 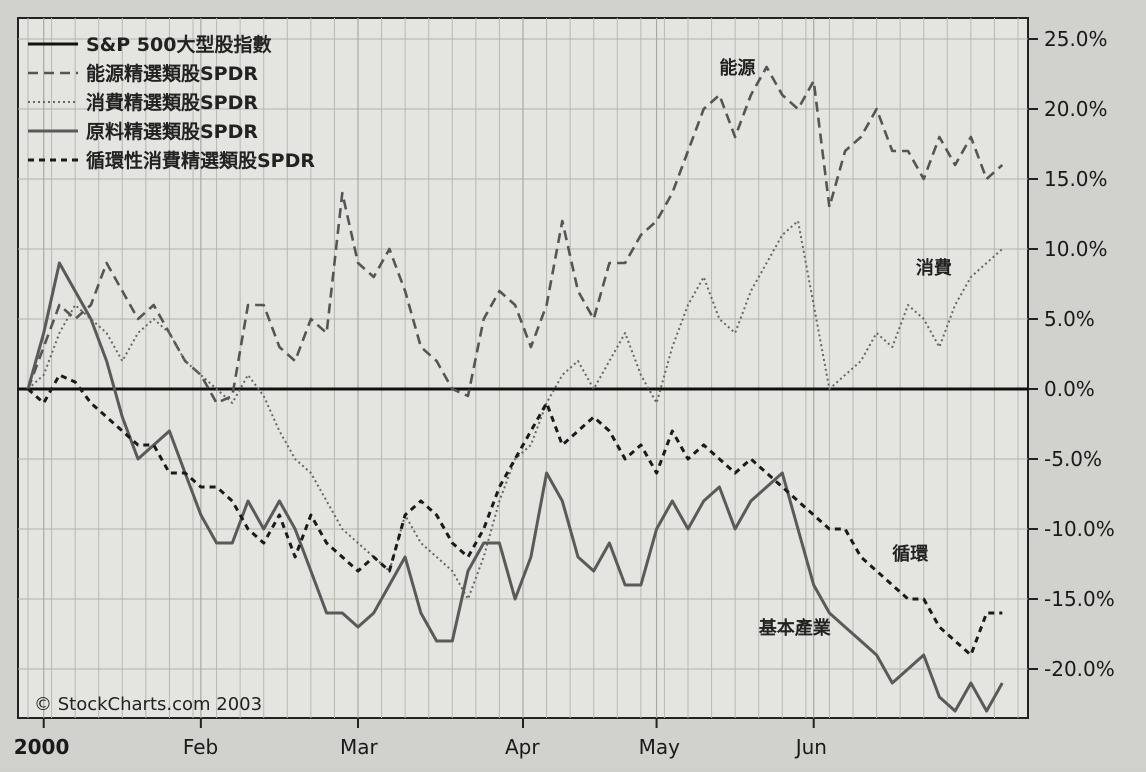 What do you see at coordinates (200, 160) in the screenshot?
I see `legend-label-4: 循環性消費精選類股SPDR` at bounding box center [200, 160].